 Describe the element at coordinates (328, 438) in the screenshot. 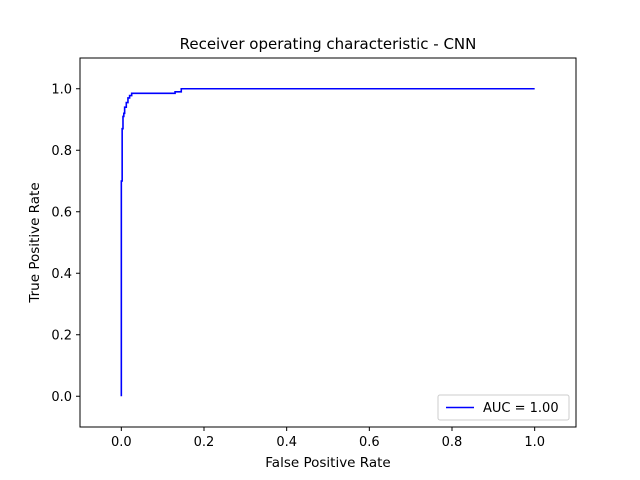

I see `x-axis-ticks: 0.0 0.2 0.4 0.6 0.8 1.0` at that location.